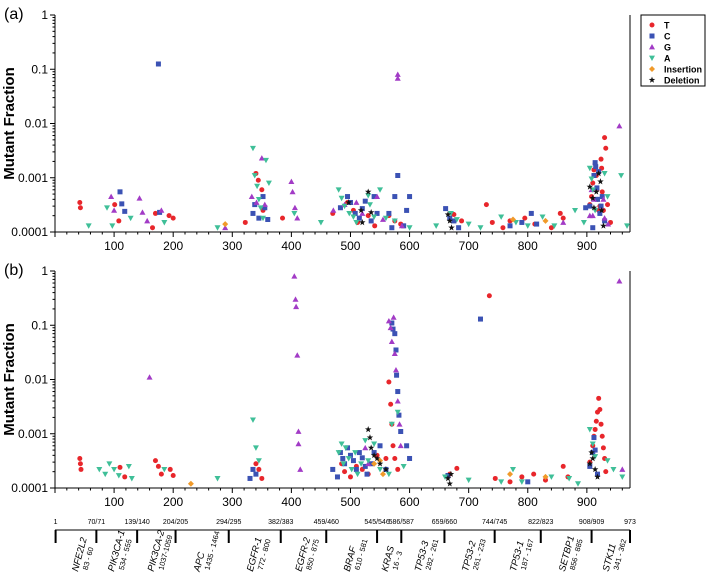 The height and width of the screenshot is (574, 709). What do you see at coordinates (587, 502) in the screenshot?
I see `x-tick-label: 900` at bounding box center [587, 502].